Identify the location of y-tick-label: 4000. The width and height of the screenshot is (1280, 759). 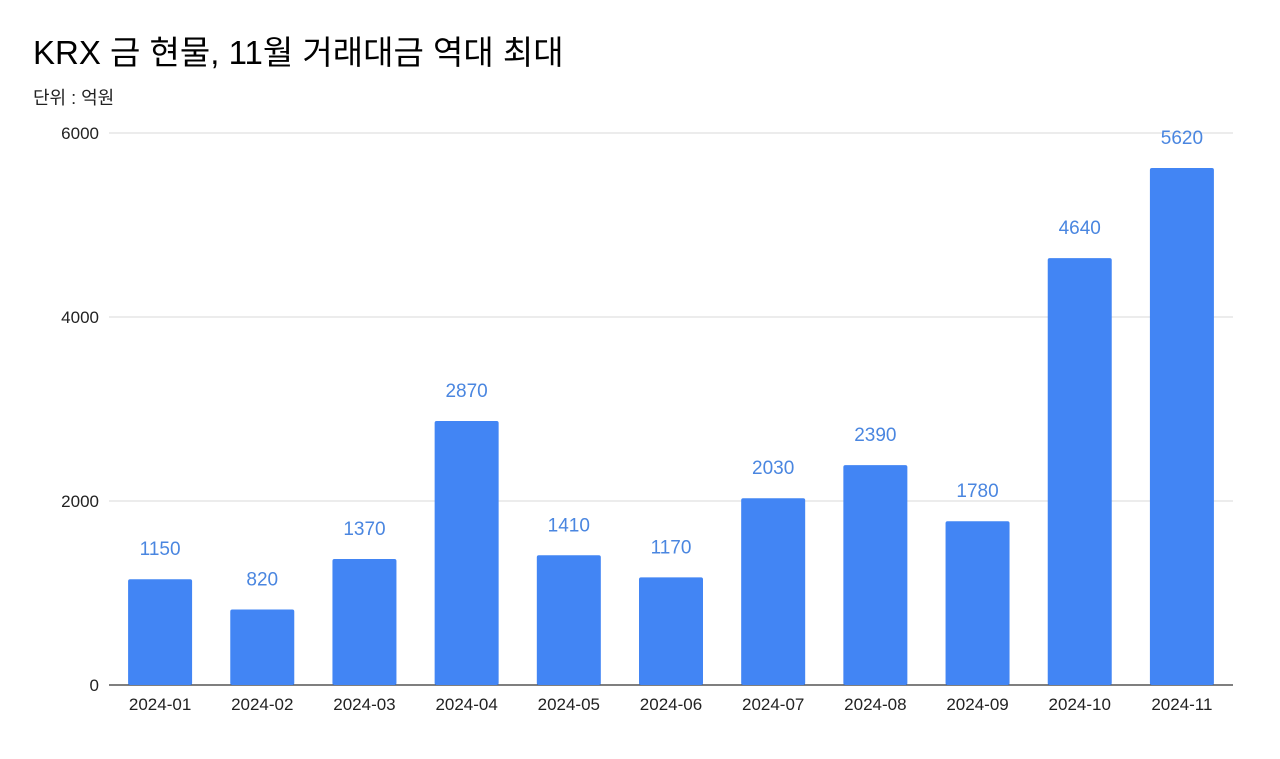
(80, 317).